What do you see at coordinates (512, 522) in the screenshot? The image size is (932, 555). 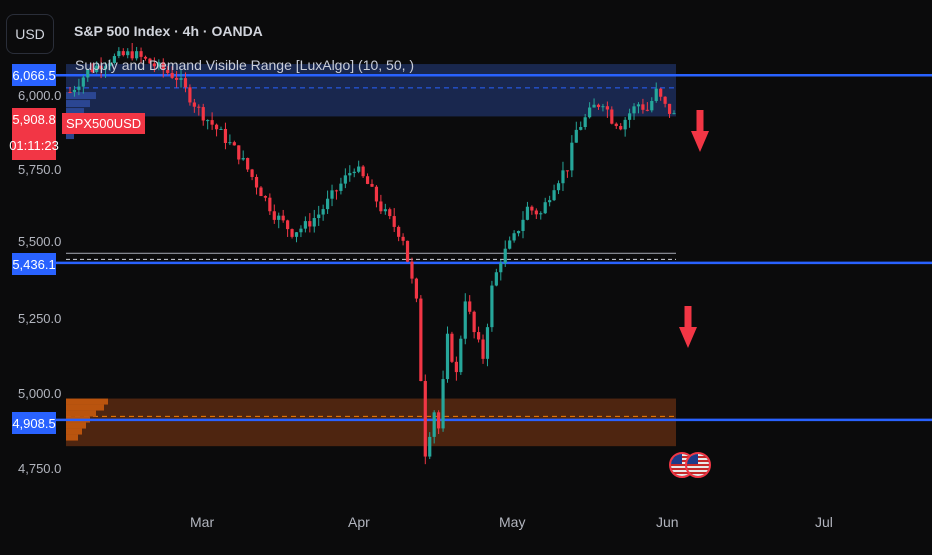 I see `time-tick: May` at bounding box center [512, 522].